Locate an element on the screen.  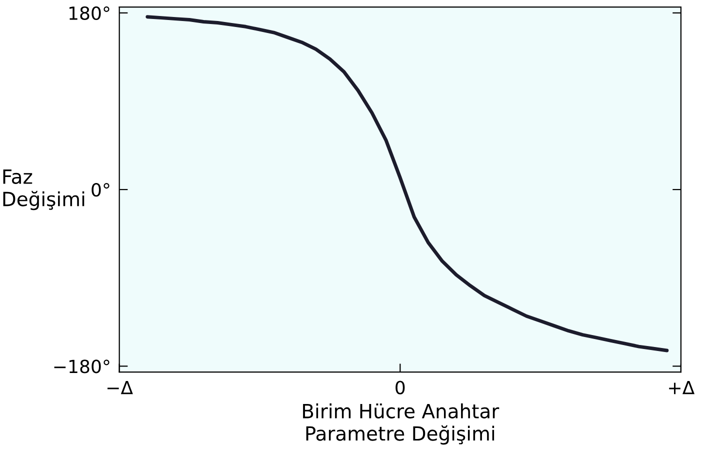
y-tick-label: −180° is located at coordinates (82, 367).